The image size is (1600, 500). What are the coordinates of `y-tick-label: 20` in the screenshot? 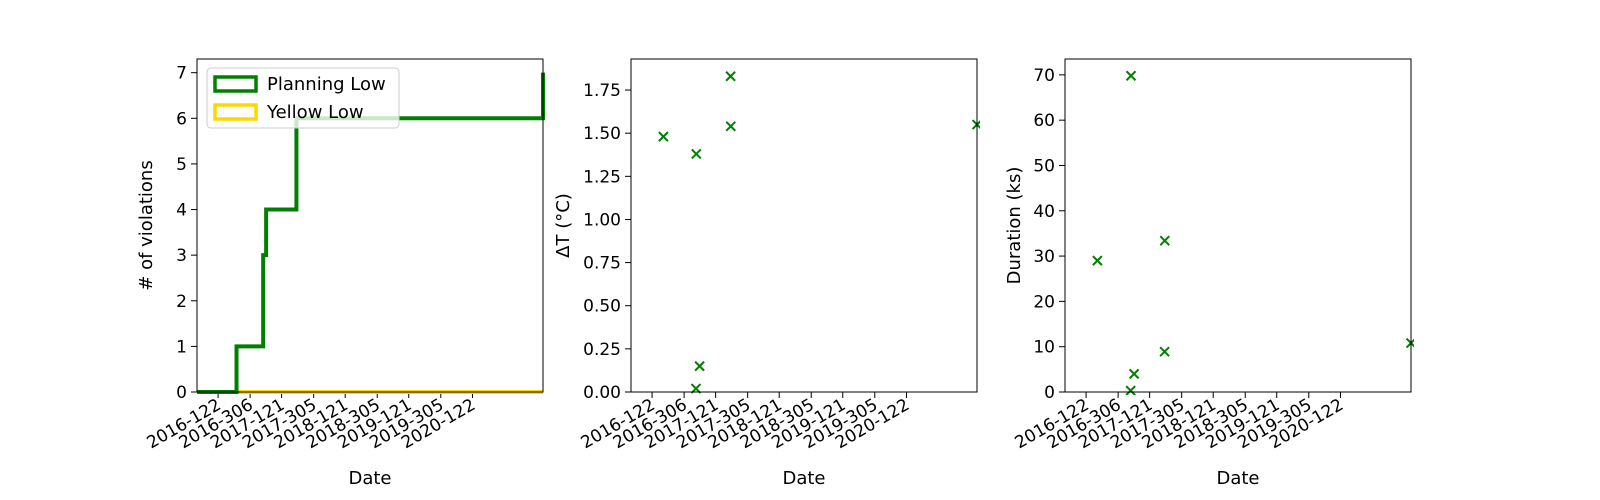 It's located at (1044, 302).